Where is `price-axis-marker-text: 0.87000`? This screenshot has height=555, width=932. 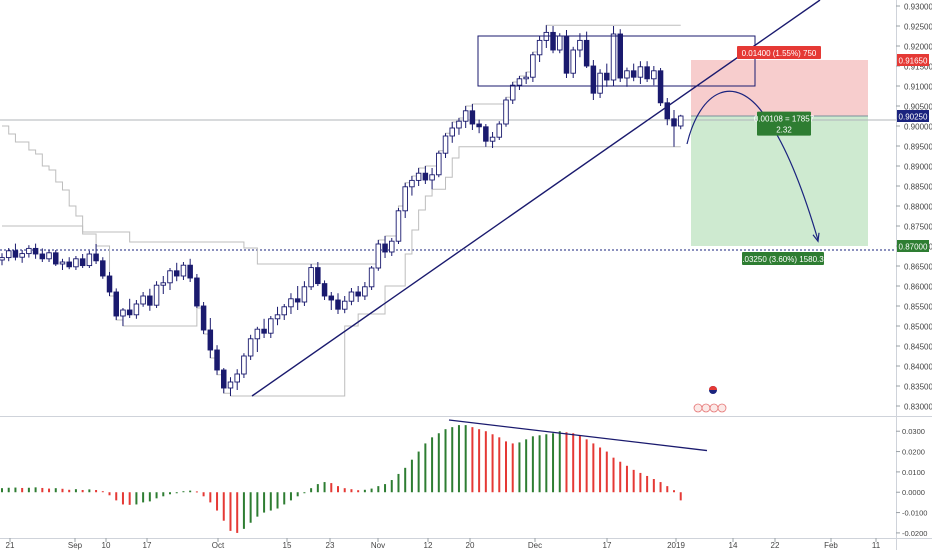 price-axis-marker-text: 0.87000 is located at coordinates (913, 247).